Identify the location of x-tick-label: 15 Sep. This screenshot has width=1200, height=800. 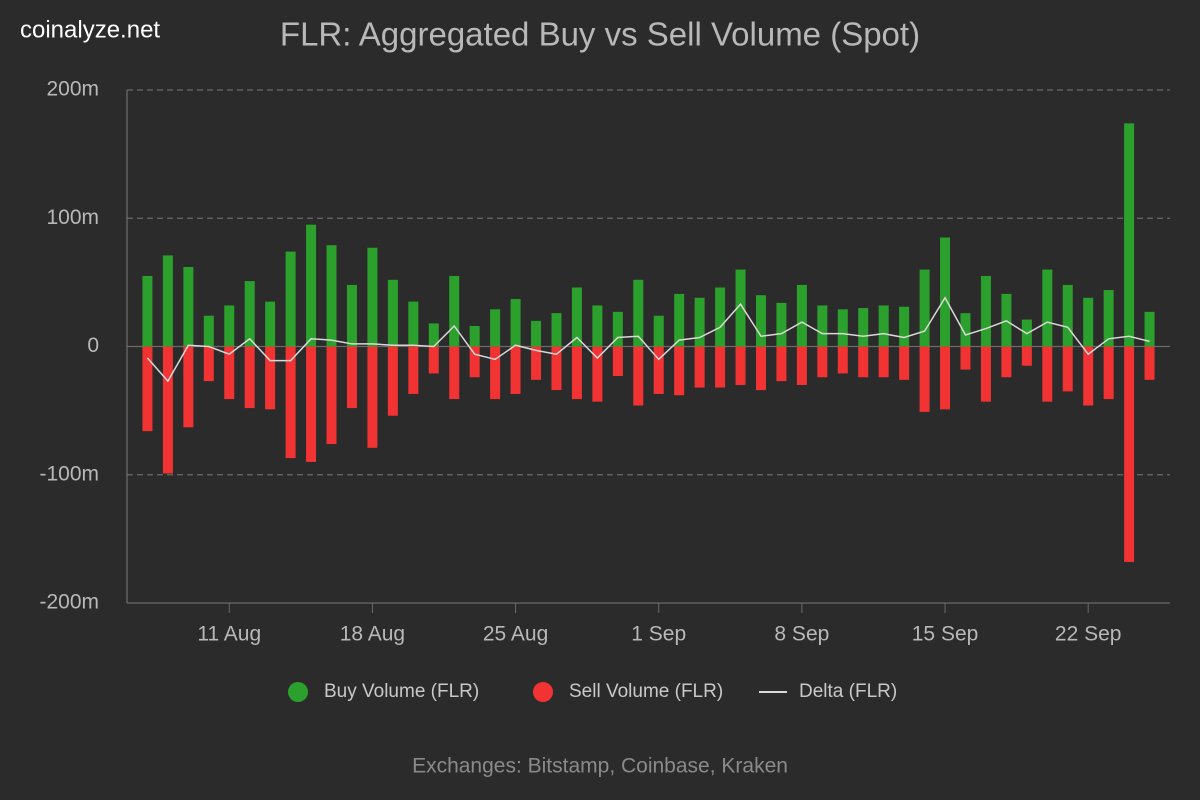
(945, 634).